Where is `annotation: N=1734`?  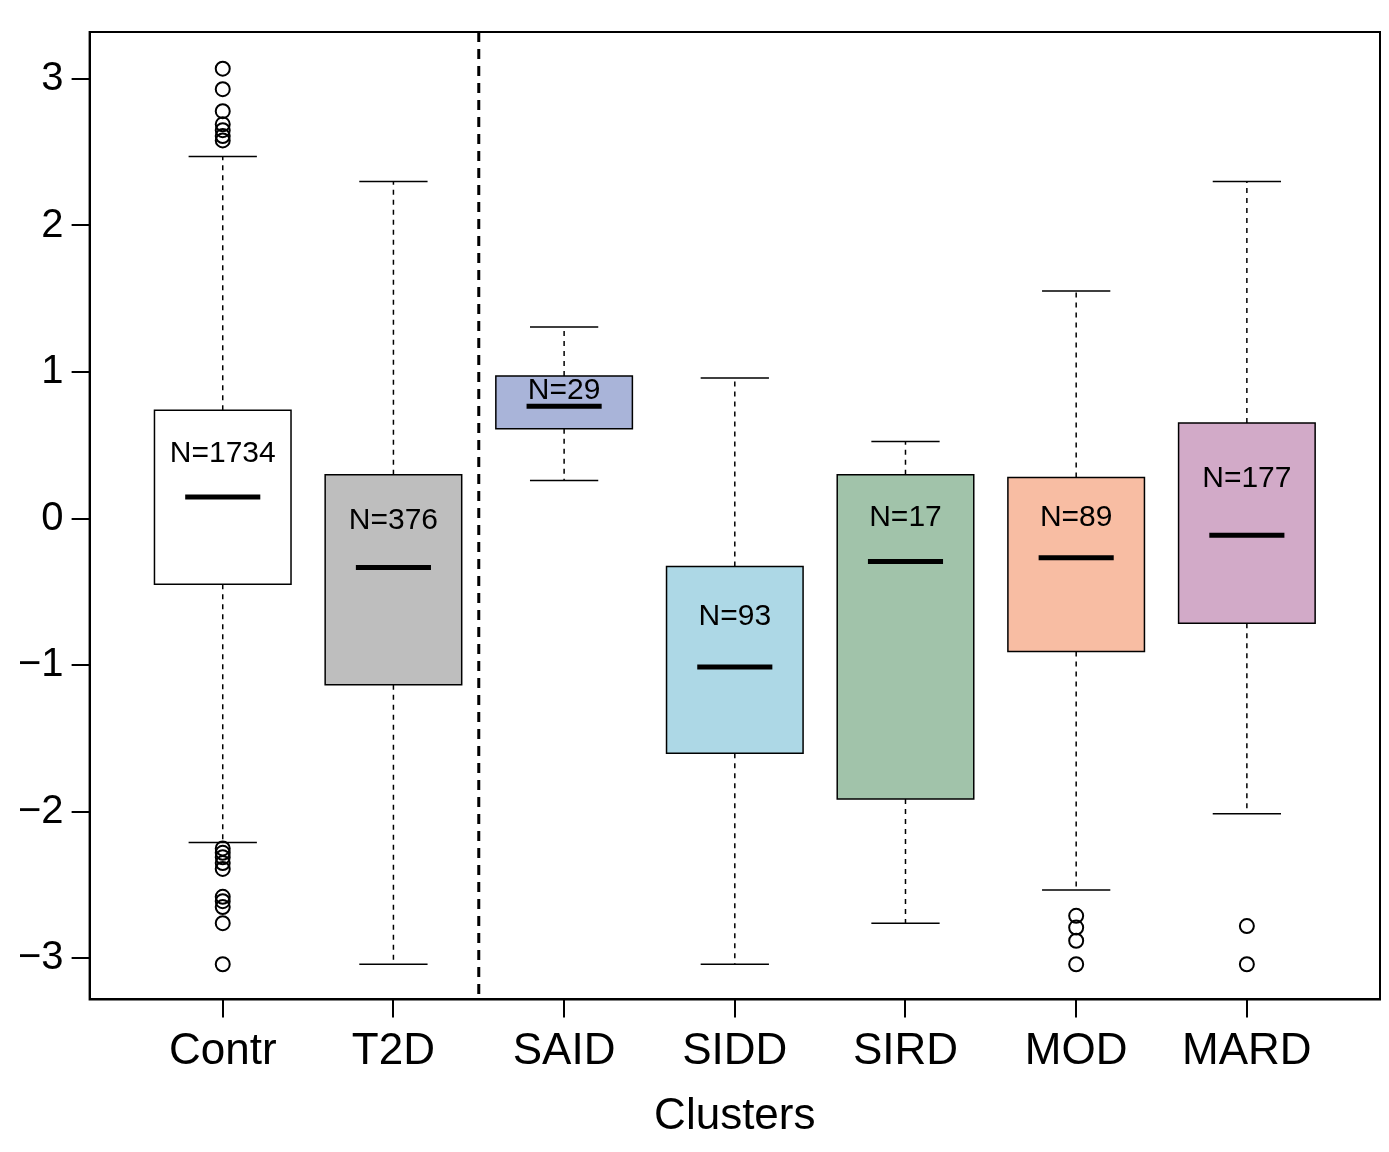 annotation: N=1734 is located at coordinates (222, 451).